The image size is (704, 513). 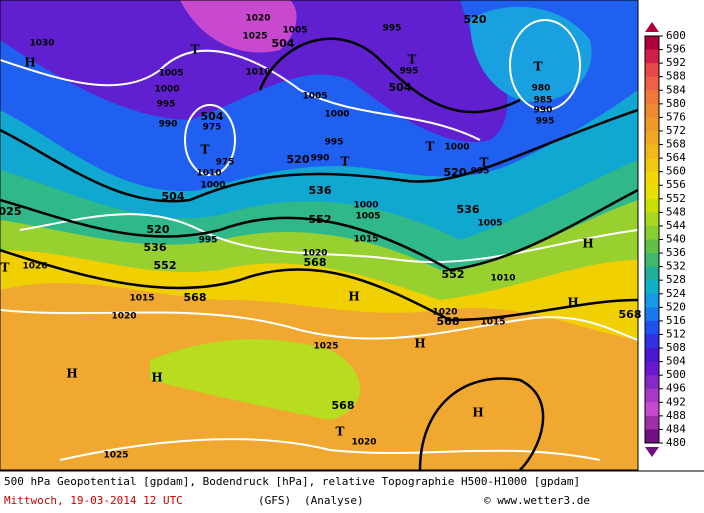 I want to click on colorbar-label: 564, so click(x=676, y=157).